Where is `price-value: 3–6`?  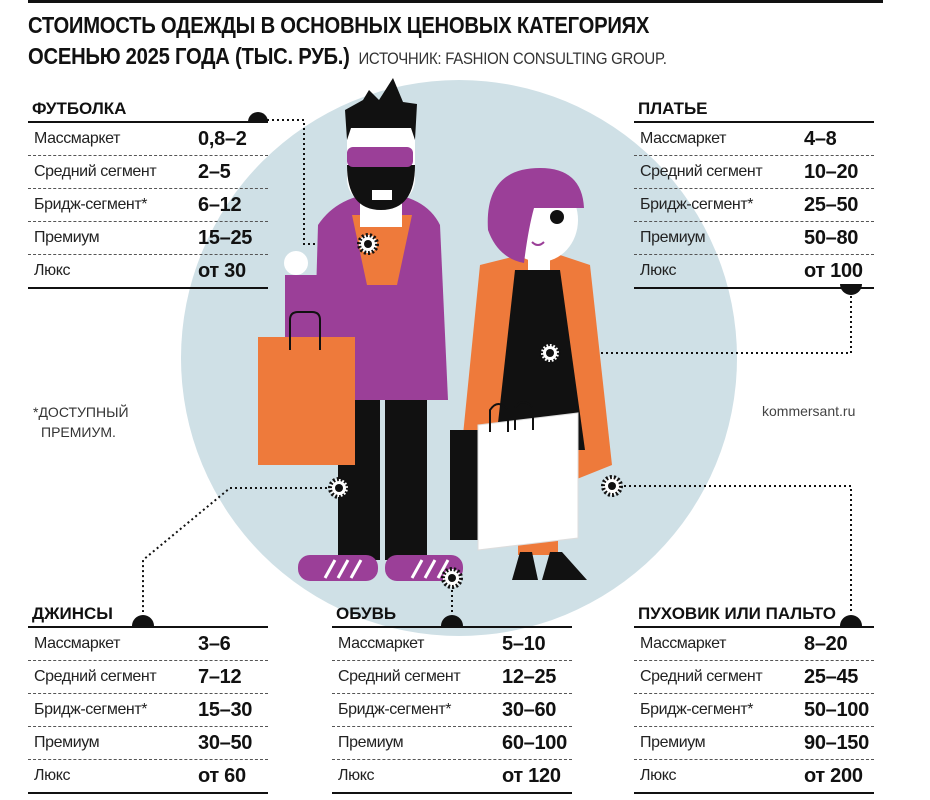 price-value: 3–6 is located at coordinates (214, 643).